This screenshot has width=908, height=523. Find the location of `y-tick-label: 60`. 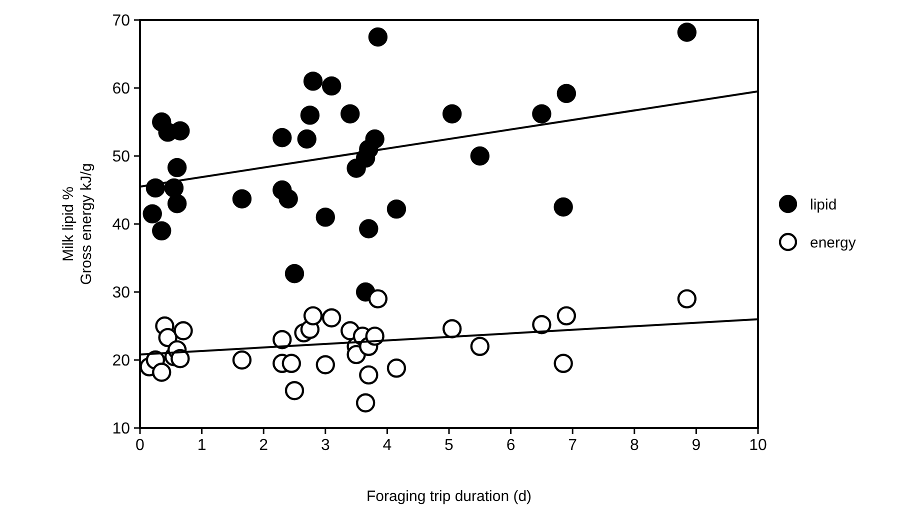

y-tick-label: 60 is located at coordinates (121, 89).